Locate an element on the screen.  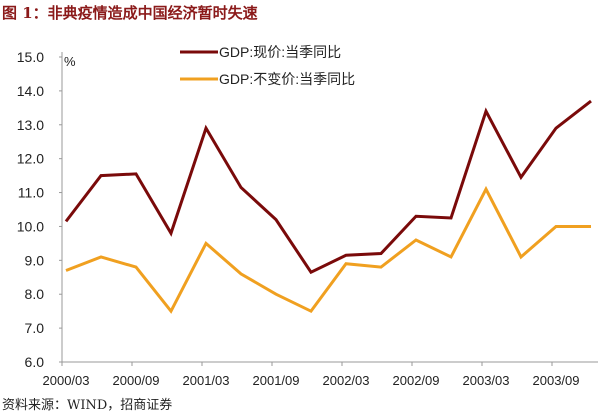
y-tick-label: 9.0 is located at coordinates (35, 260).